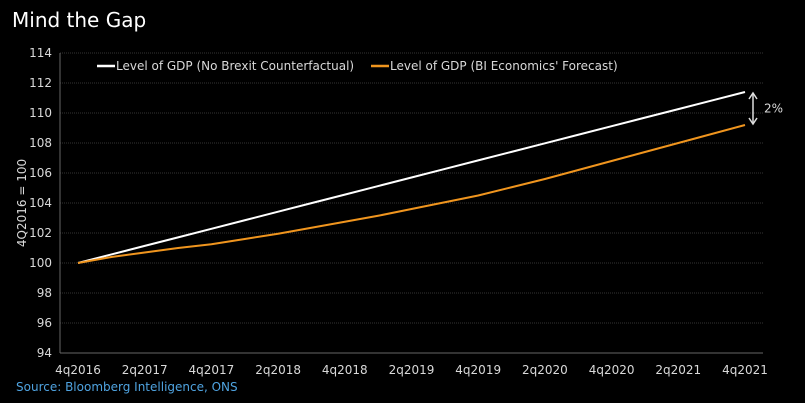  Describe the element at coordinates (44, 323) in the screenshot. I see `y-tick-label: 96` at that location.